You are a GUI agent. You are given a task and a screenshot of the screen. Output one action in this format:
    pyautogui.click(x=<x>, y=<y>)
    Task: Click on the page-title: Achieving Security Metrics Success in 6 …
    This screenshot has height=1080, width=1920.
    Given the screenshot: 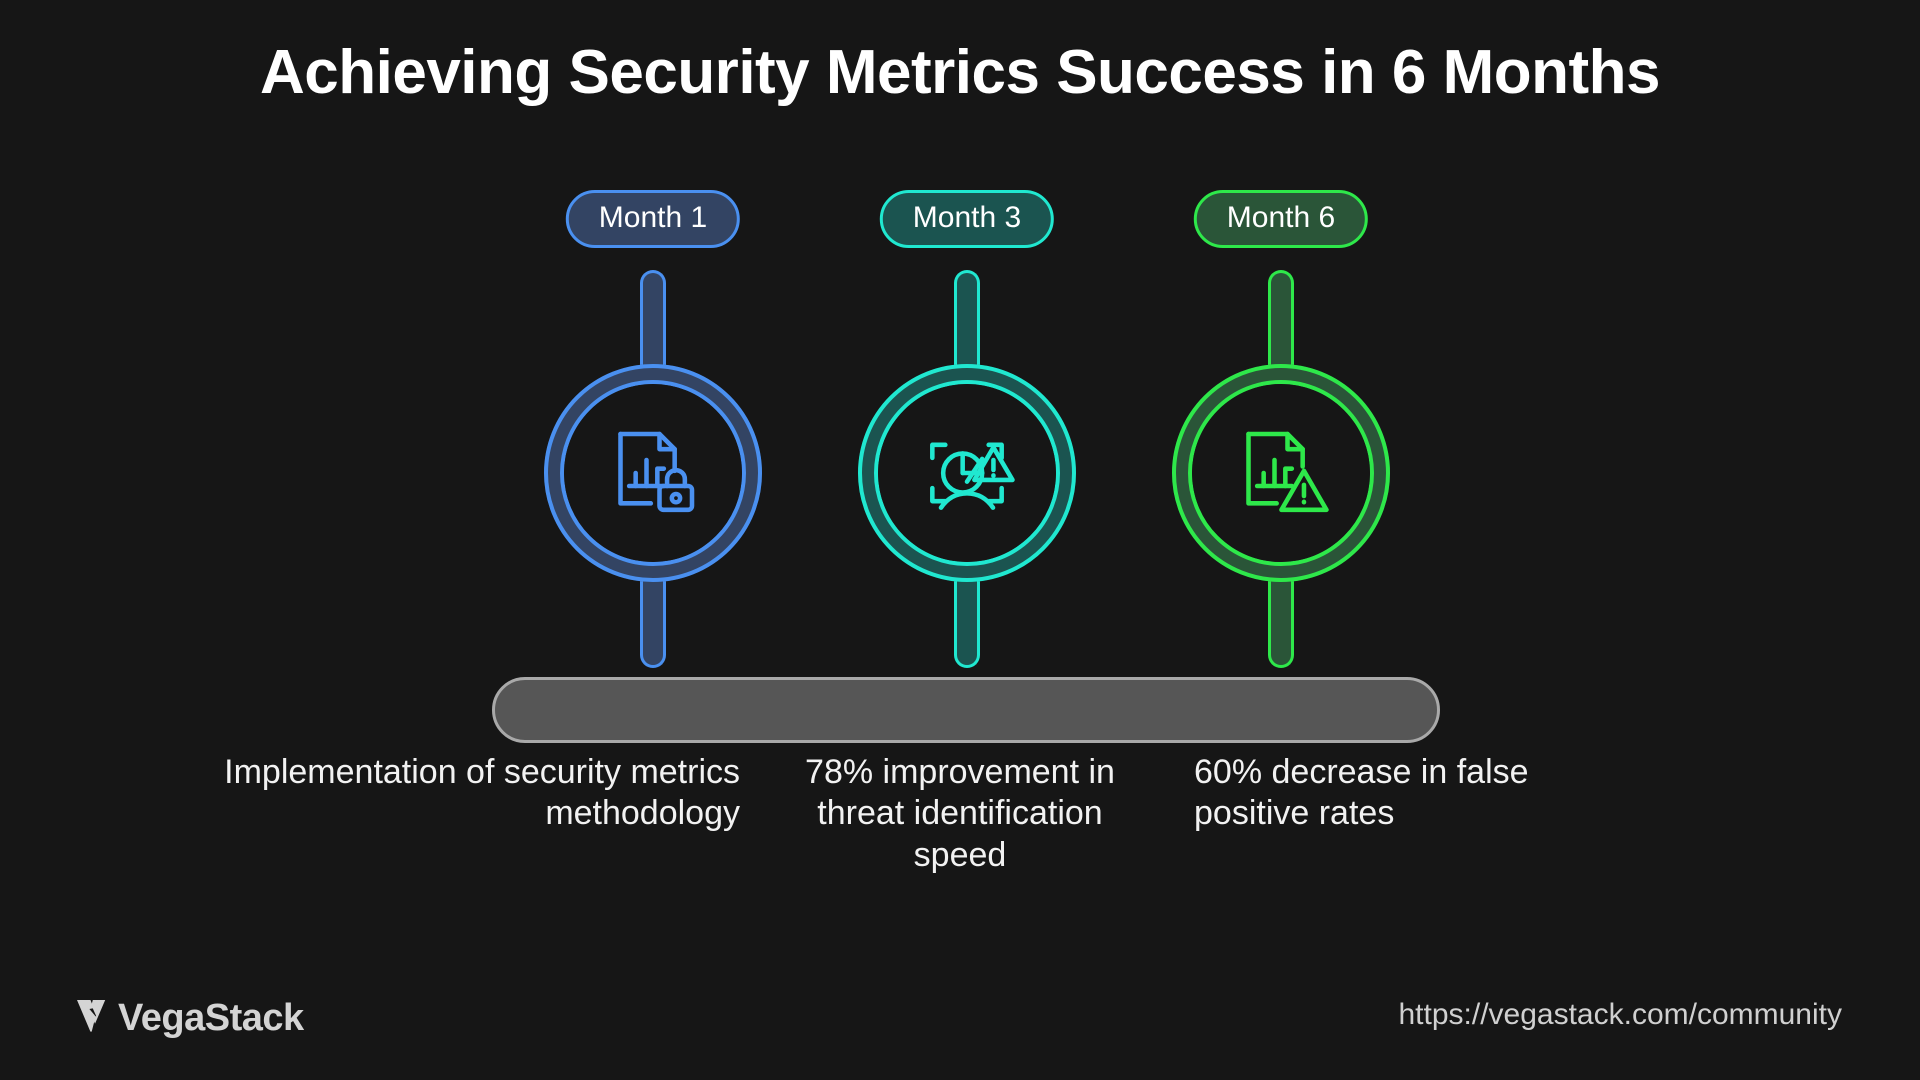 What is the action you would take?
    pyautogui.click(x=960, y=72)
    